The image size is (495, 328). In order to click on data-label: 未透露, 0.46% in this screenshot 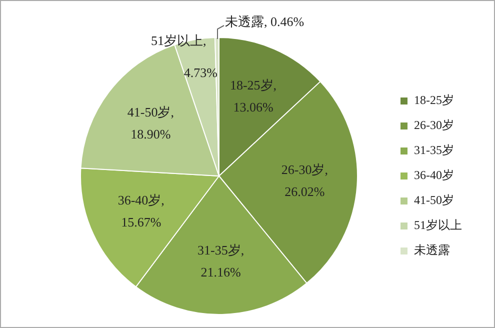, I will do `click(264, 21)`.